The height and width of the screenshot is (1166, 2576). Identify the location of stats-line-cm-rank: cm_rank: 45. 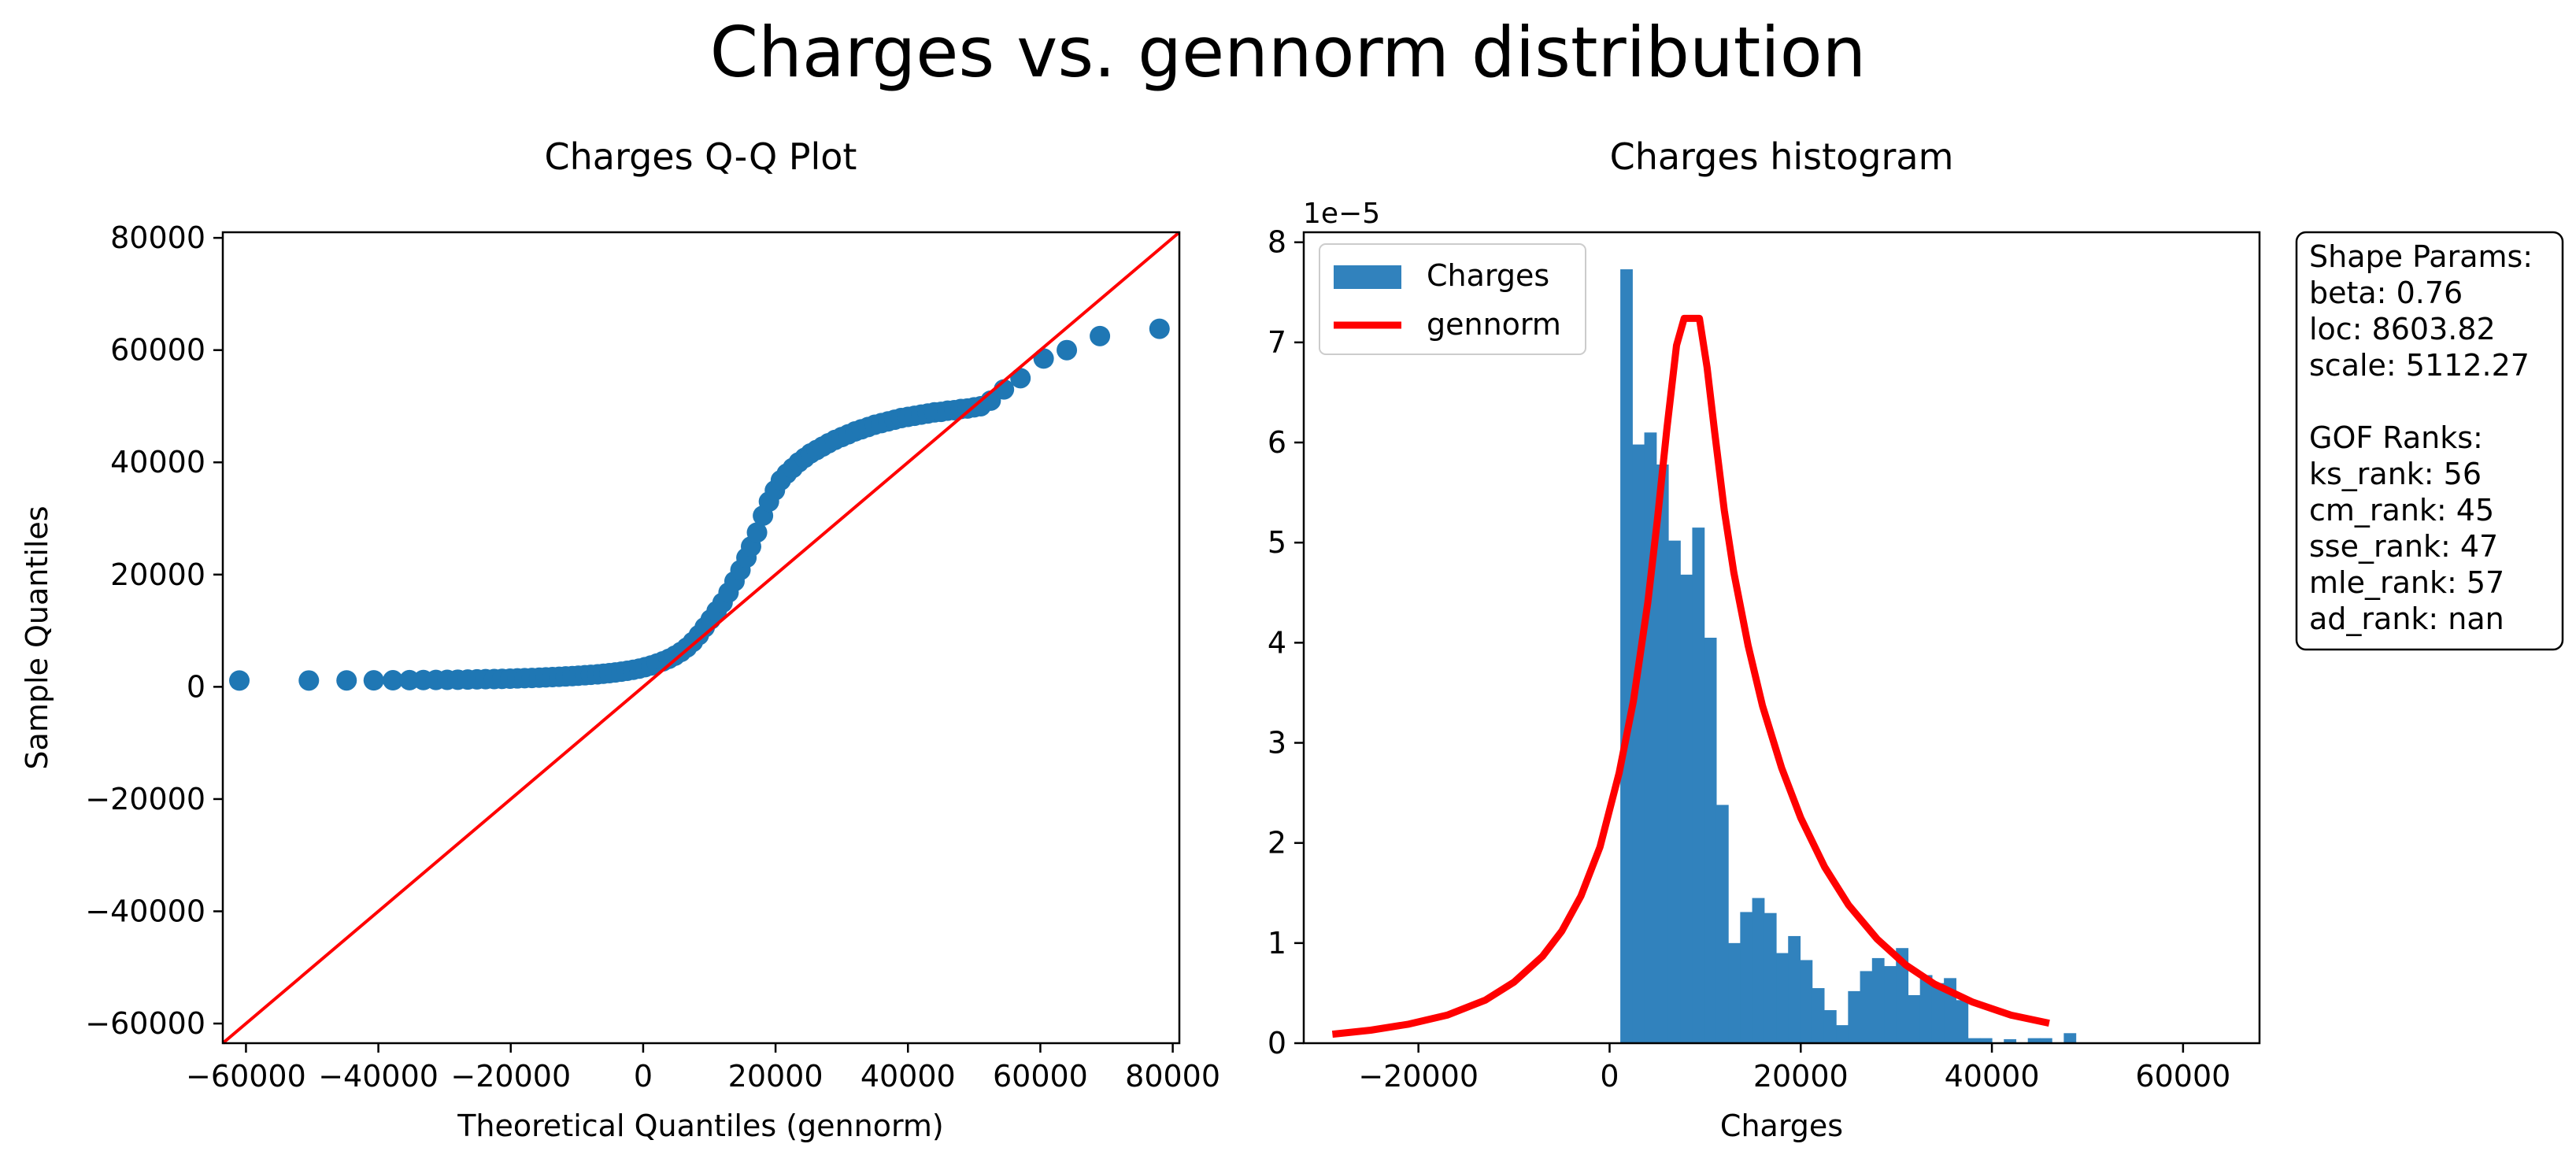
(2401, 510).